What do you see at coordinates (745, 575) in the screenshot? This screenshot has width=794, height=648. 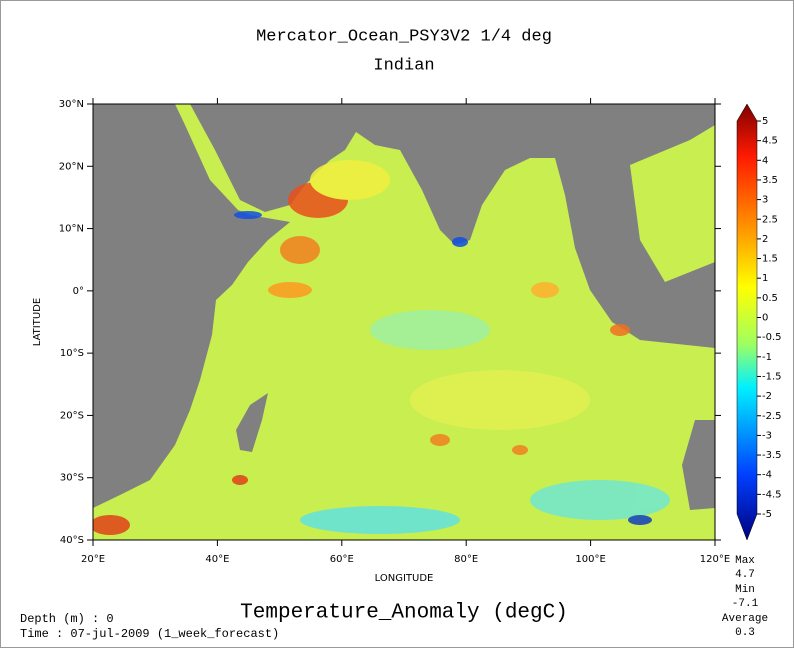 I see `stat-value: 4.7` at bounding box center [745, 575].